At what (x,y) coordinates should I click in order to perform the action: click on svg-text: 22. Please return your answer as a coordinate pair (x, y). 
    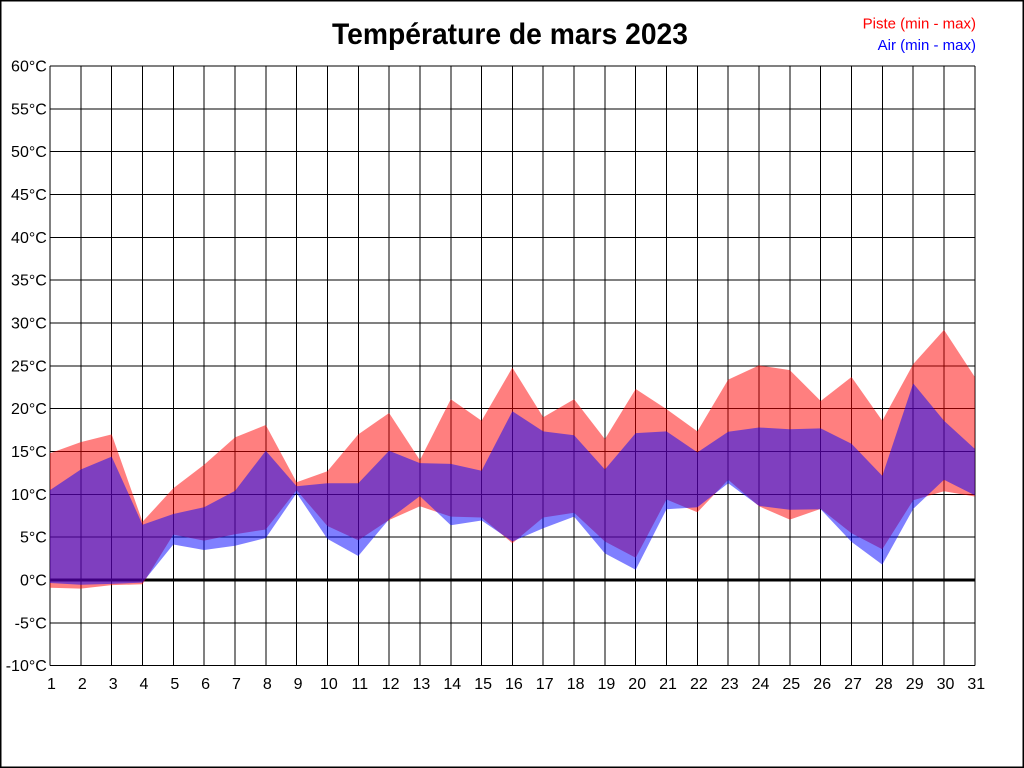
    Looking at the image, I should click on (699, 684).